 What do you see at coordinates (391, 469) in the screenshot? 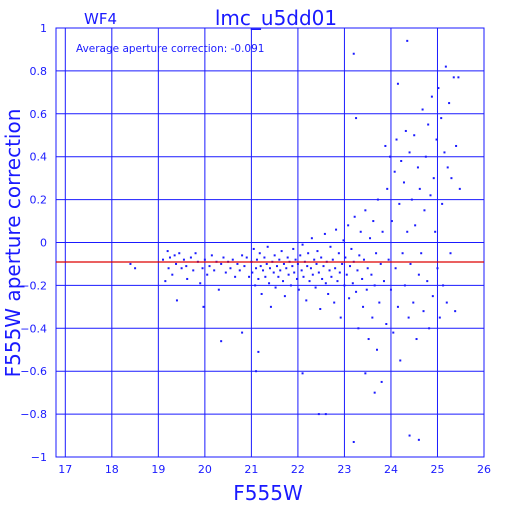
I see `x-tick-label: 24` at bounding box center [391, 469].